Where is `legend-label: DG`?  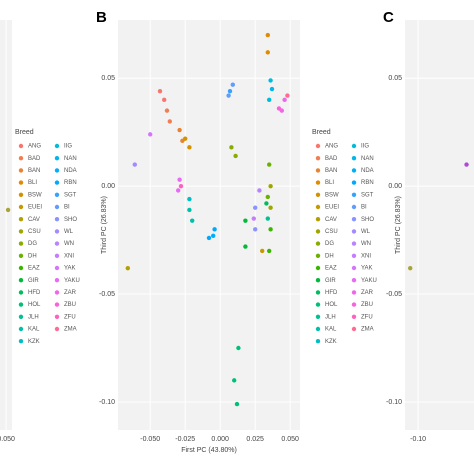 legend-label: DG is located at coordinates (32, 244).